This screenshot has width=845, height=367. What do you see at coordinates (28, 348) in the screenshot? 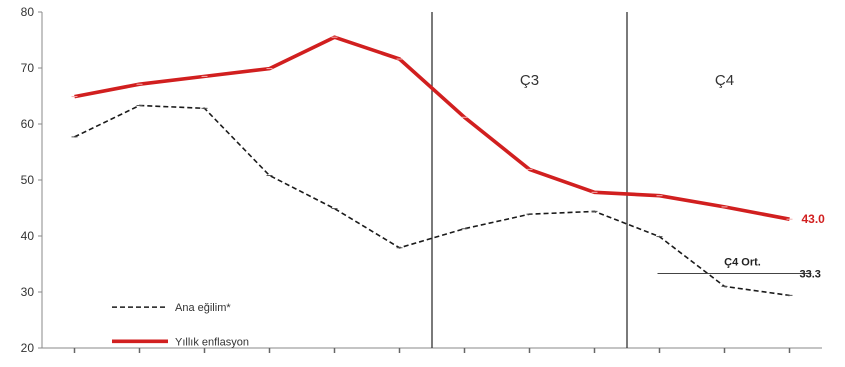
I see `y-tick-label: 20` at bounding box center [28, 348].